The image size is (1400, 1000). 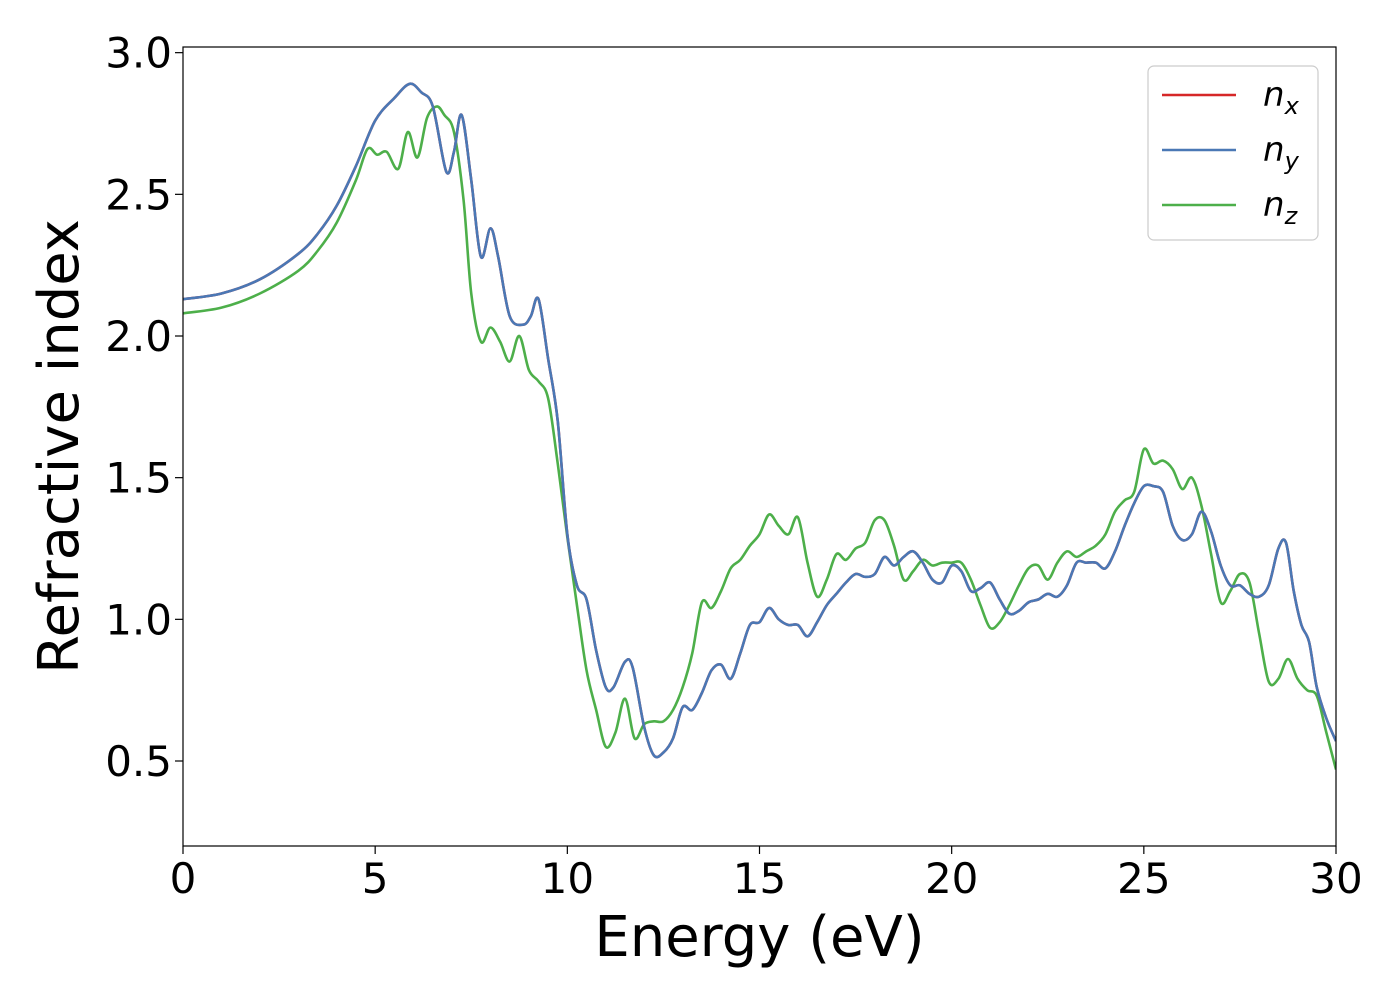 What do you see at coordinates (138, 53) in the screenshot?
I see `y-tick-label: 3.0` at bounding box center [138, 53].